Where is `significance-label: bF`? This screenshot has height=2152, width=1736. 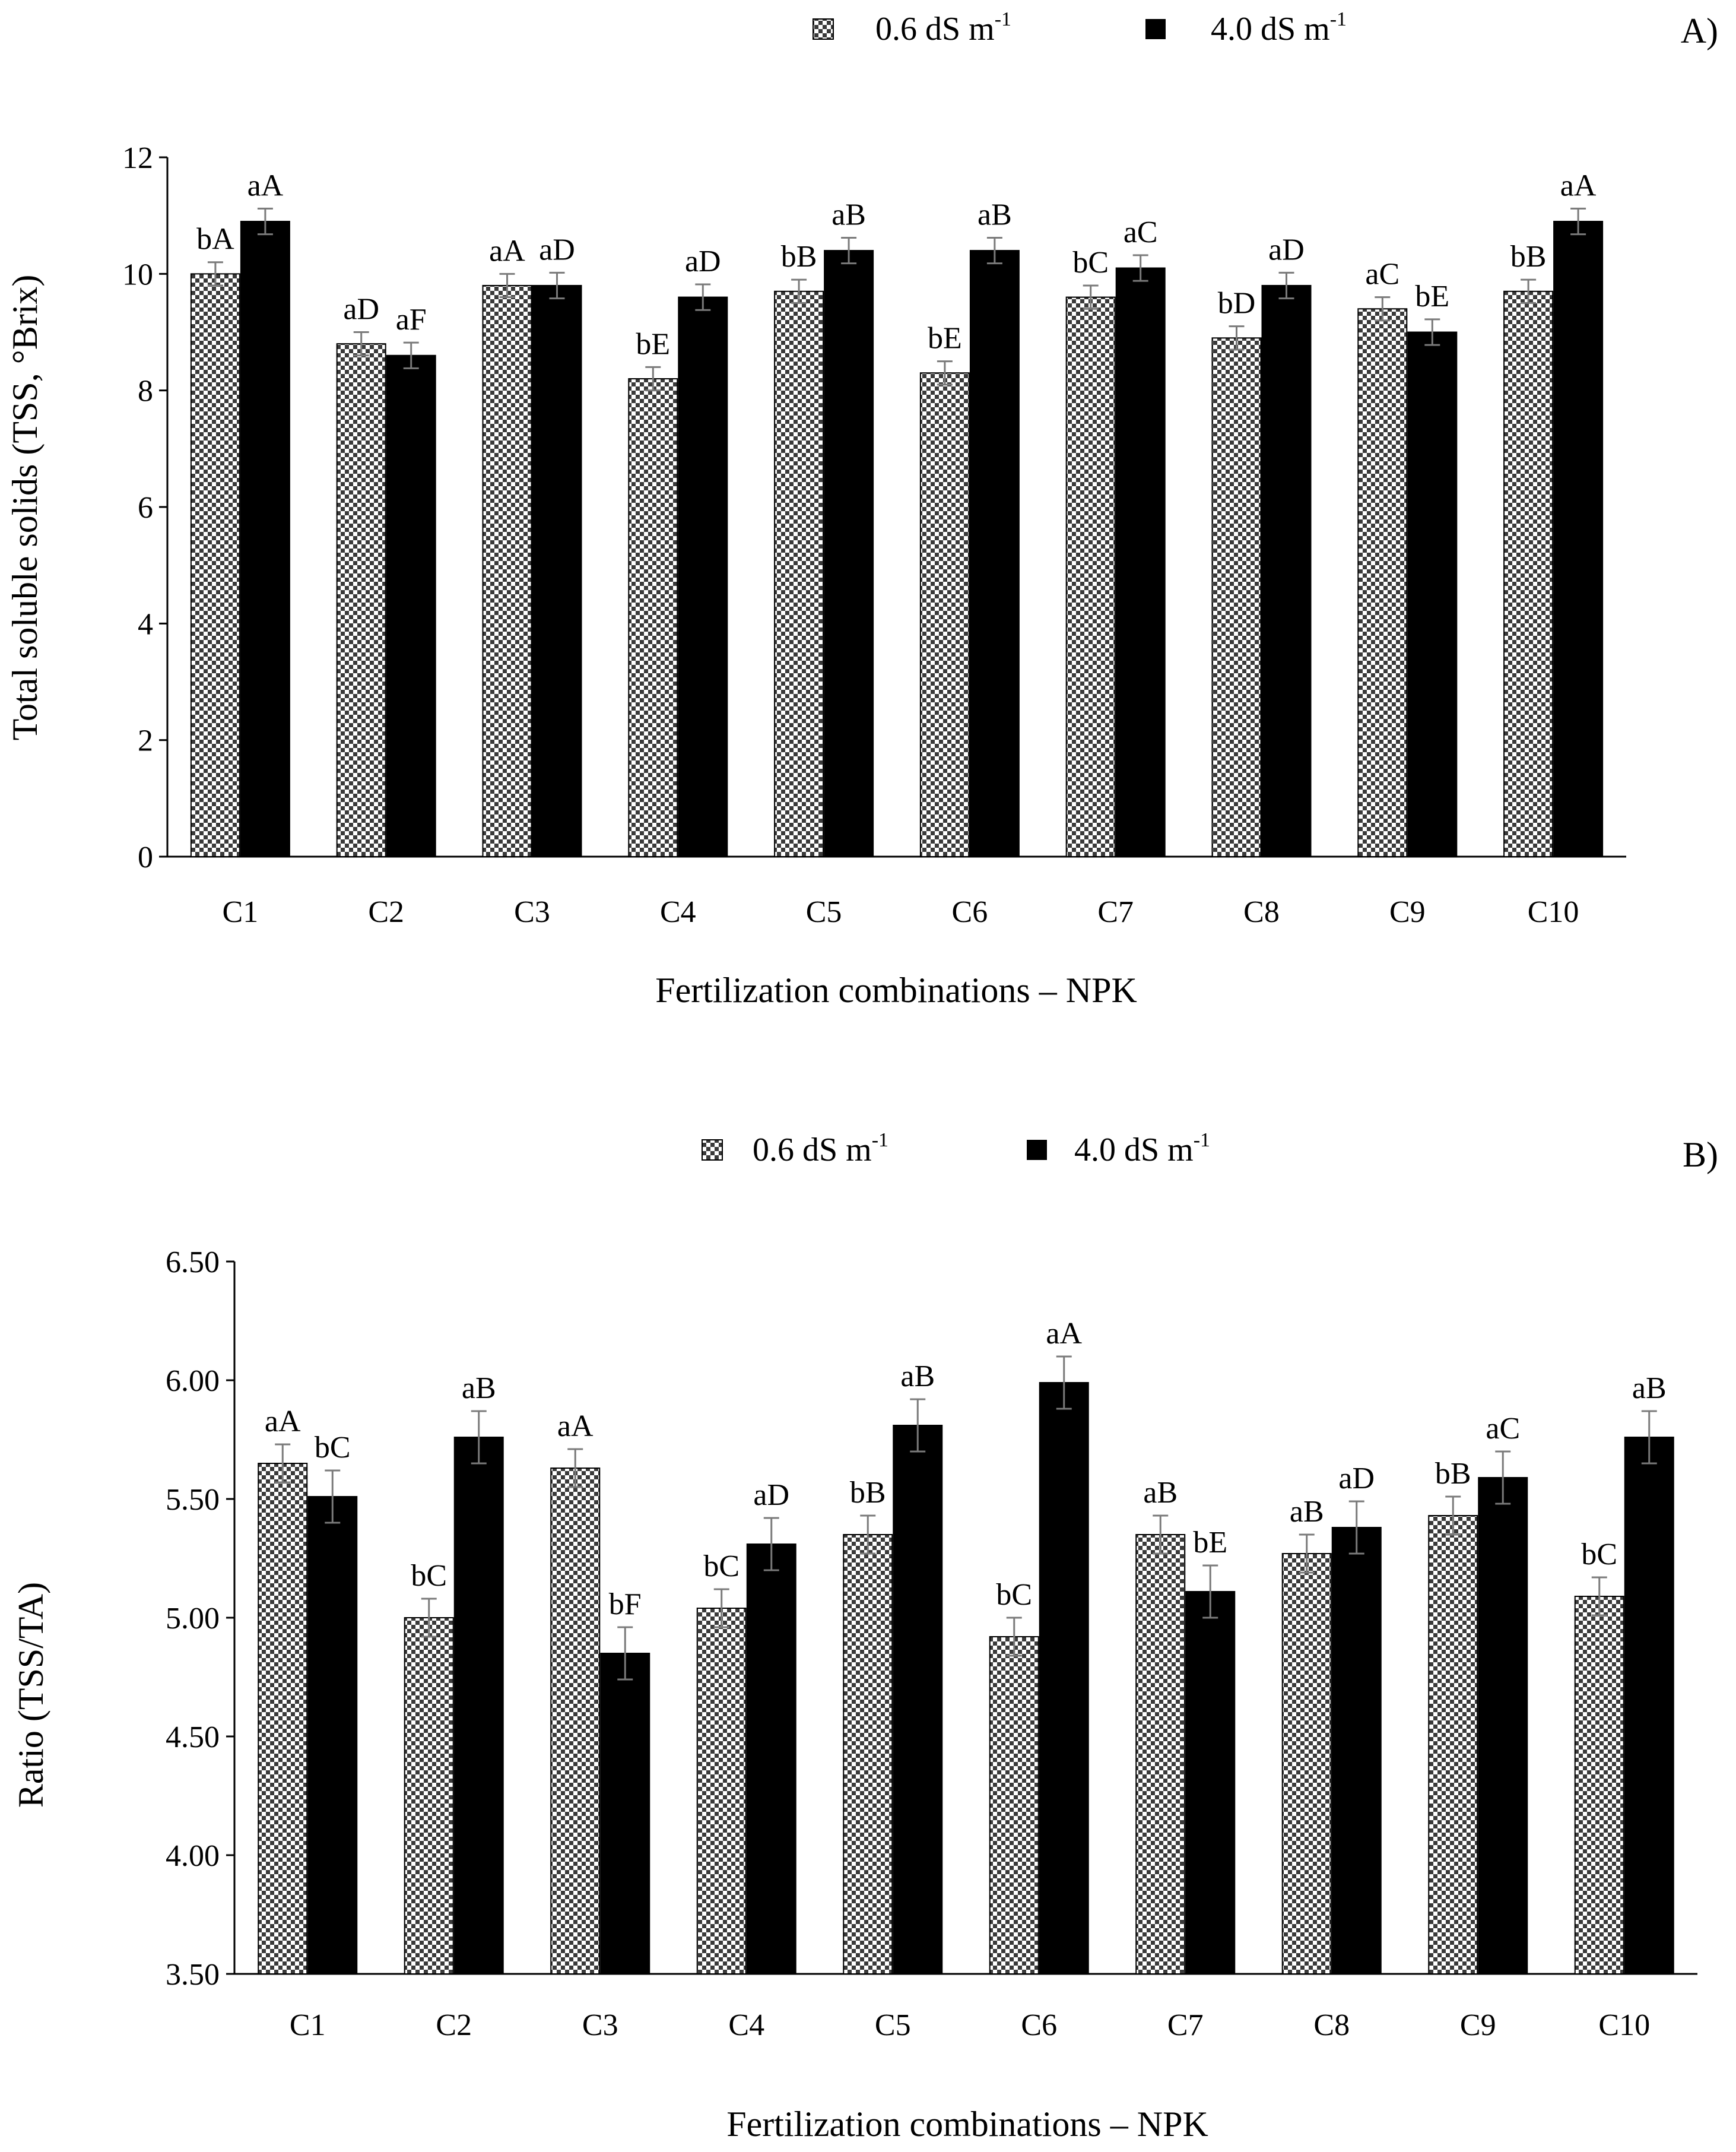 significance-label: bF is located at coordinates (625, 1604).